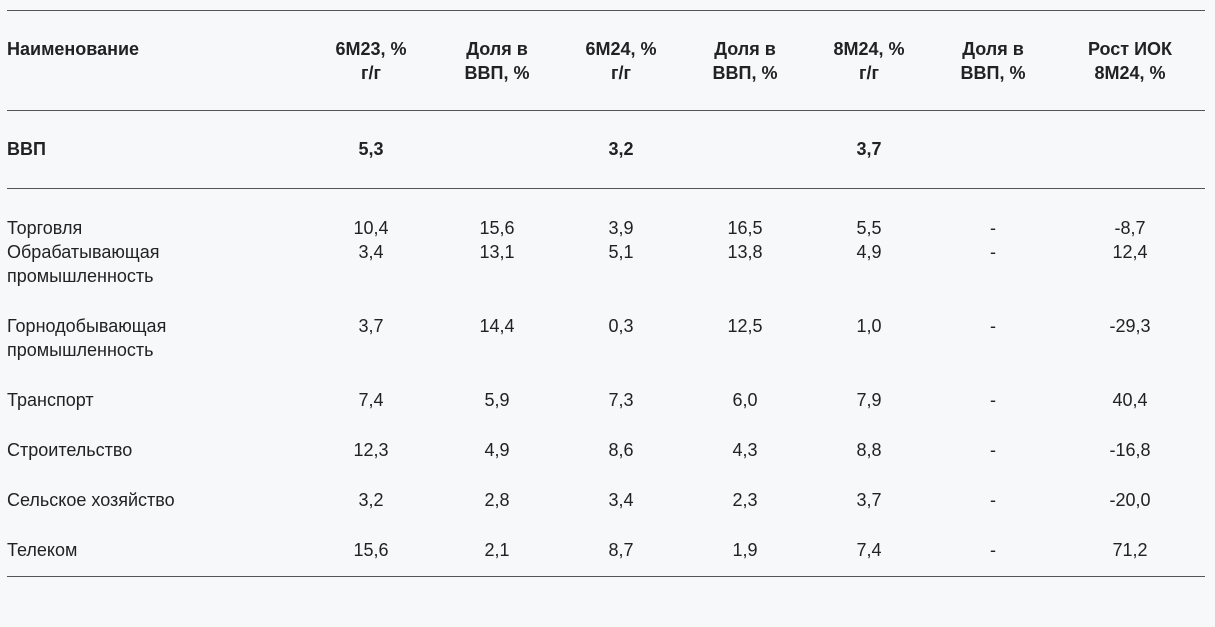 The height and width of the screenshot is (627, 1215). Describe the element at coordinates (70, 450) in the screenshot. I see `sector-name-cell: Строительство` at that location.